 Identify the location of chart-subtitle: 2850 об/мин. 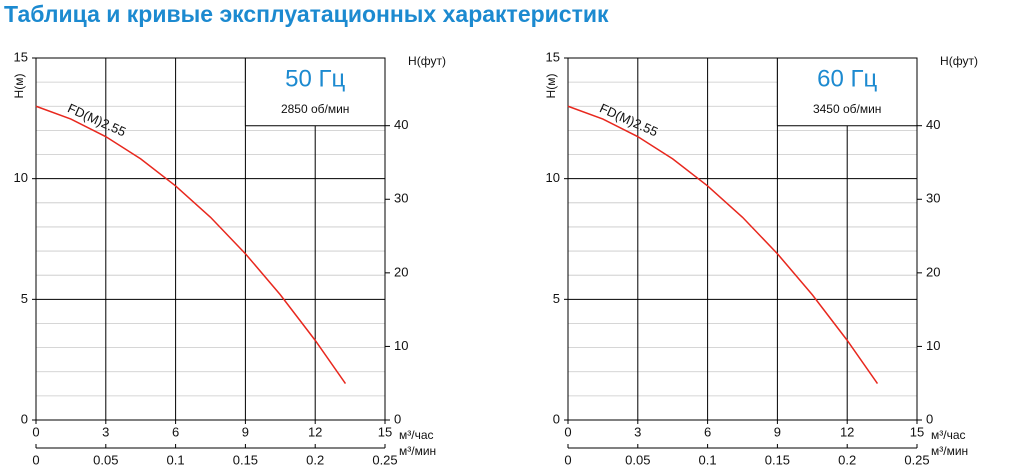
(315, 109).